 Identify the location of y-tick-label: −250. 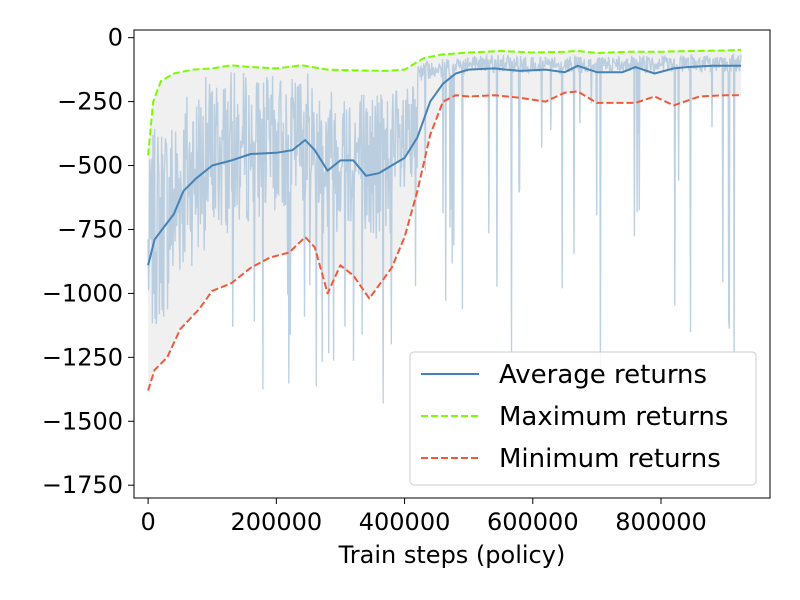
(90, 102).